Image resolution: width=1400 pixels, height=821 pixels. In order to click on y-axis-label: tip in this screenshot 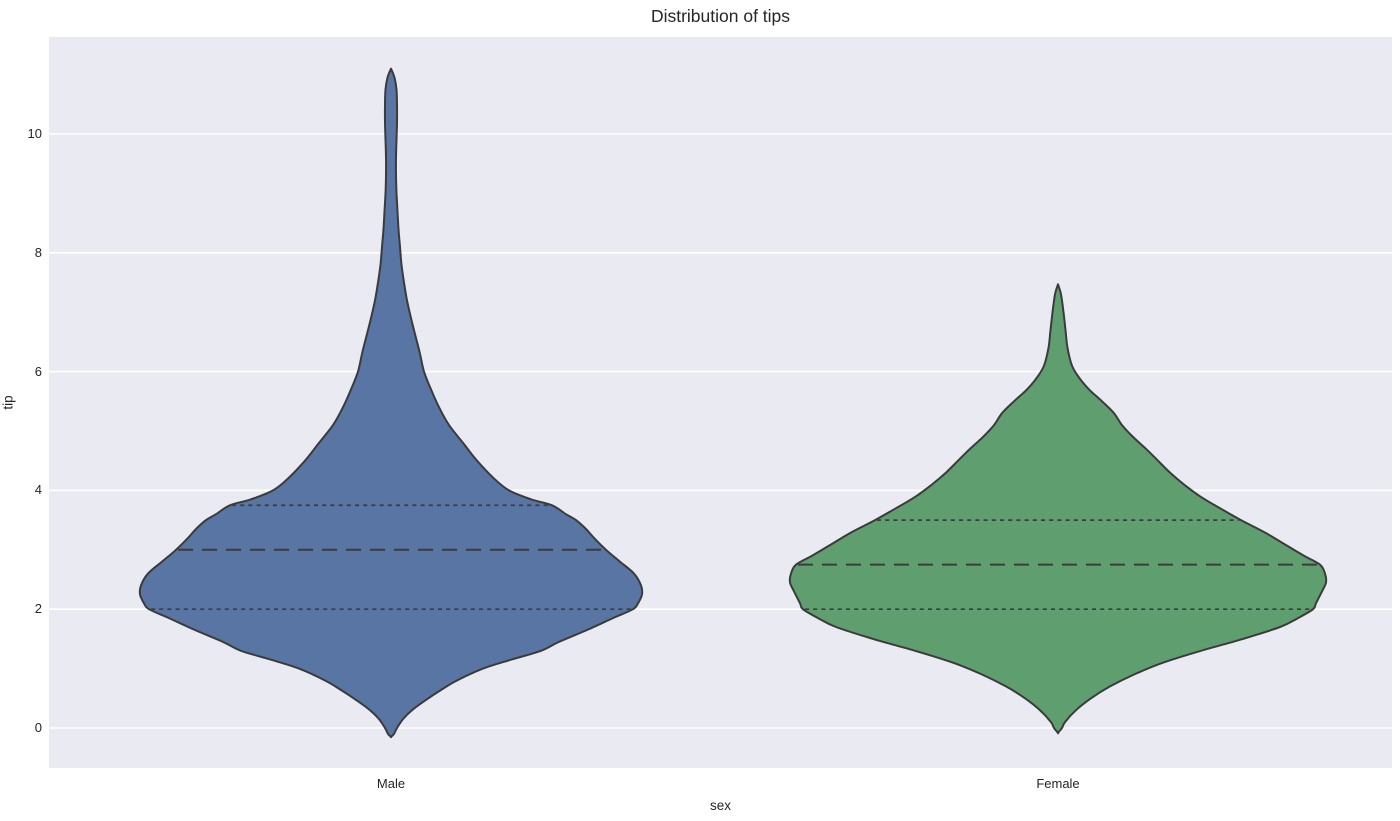, I will do `click(8, 402)`.